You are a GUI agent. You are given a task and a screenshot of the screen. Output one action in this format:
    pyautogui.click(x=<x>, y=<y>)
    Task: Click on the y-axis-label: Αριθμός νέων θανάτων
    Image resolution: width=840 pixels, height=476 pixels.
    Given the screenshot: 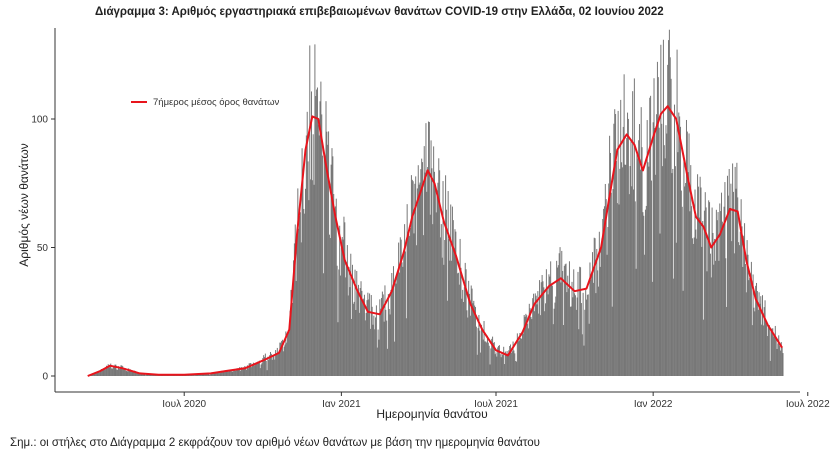 What is the action you would take?
    pyautogui.click(x=24, y=204)
    